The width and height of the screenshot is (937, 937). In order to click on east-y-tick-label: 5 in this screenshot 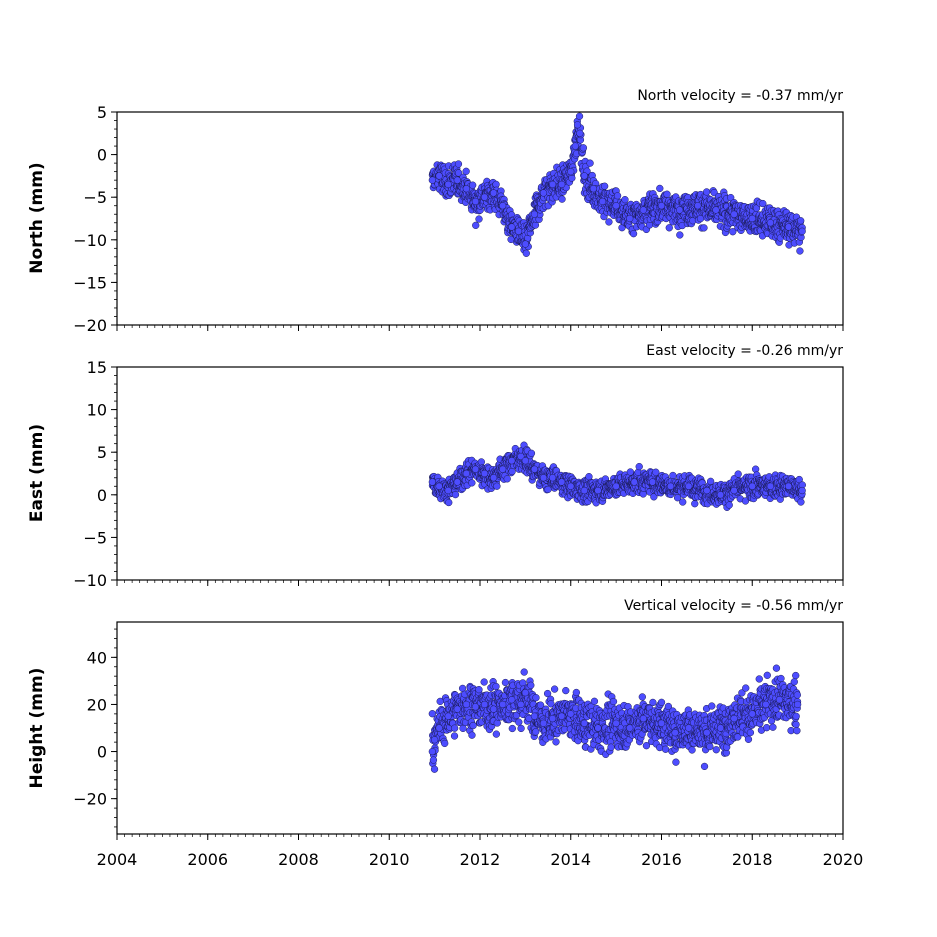, I will do `click(102, 452)`.